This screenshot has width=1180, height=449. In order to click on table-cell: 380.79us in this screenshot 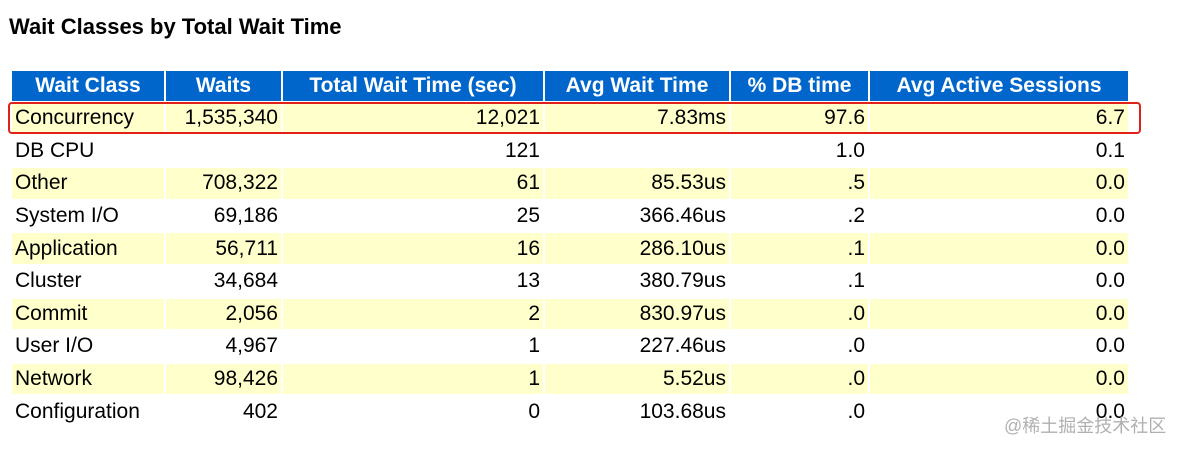, I will do `click(682, 281)`.